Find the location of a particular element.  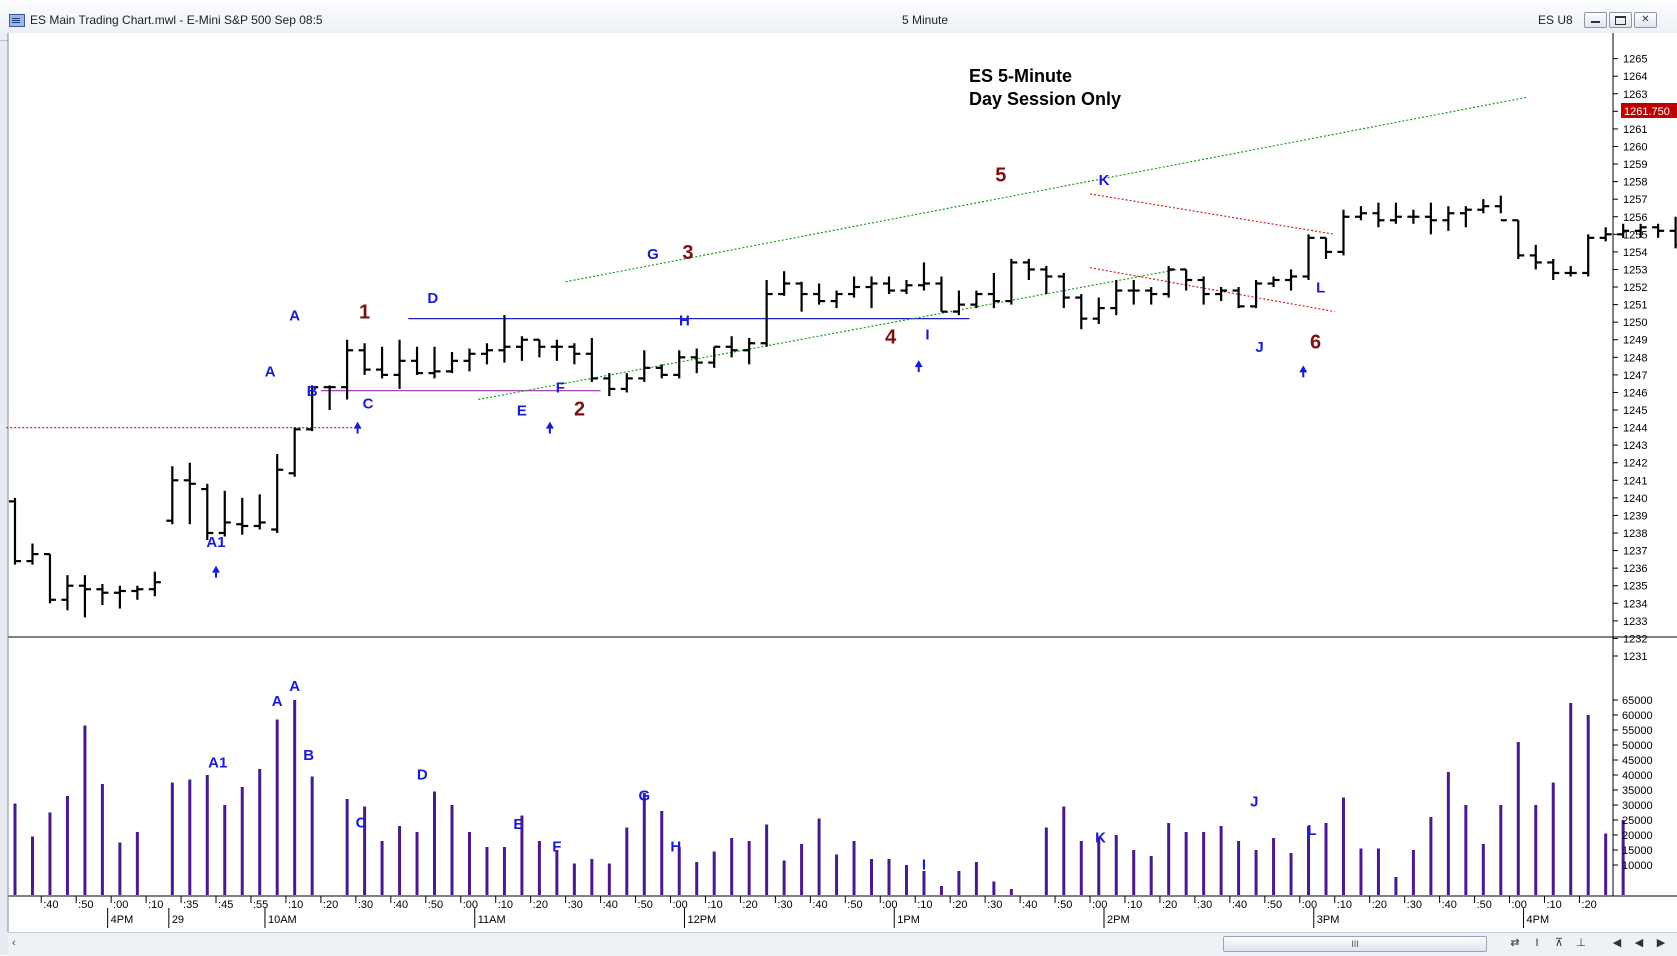

time-tick-label-35: :50 is located at coordinates (1274, 905).